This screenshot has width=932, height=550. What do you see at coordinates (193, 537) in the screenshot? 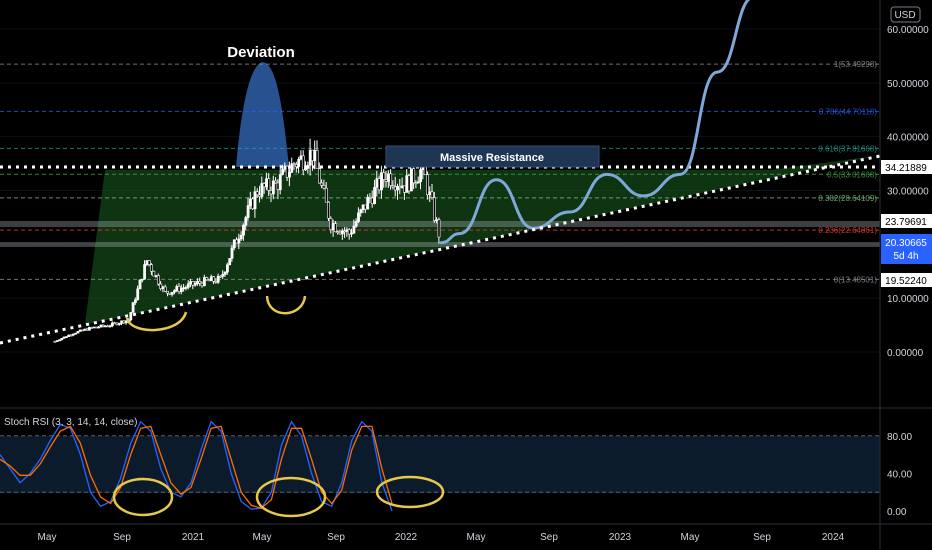
I see `time-tick-label: 2021` at bounding box center [193, 537].